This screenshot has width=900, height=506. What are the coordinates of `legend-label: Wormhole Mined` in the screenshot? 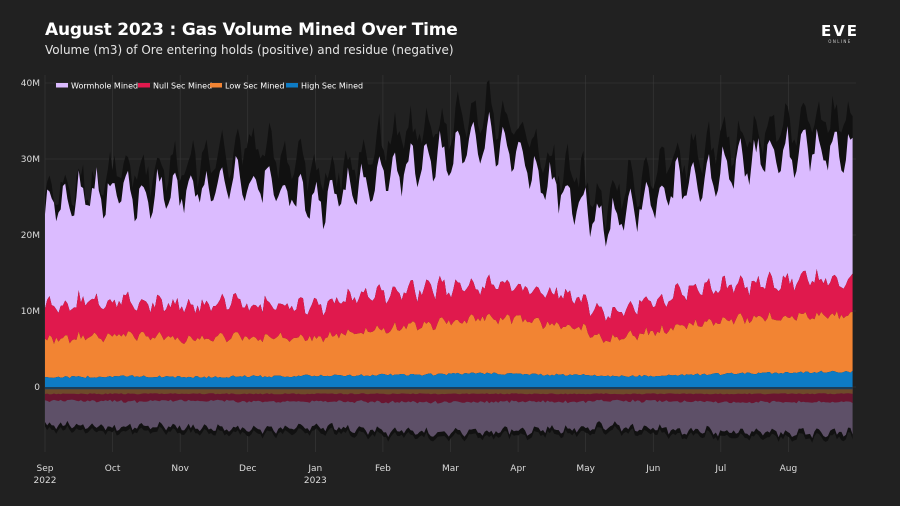 It's located at (104, 86).